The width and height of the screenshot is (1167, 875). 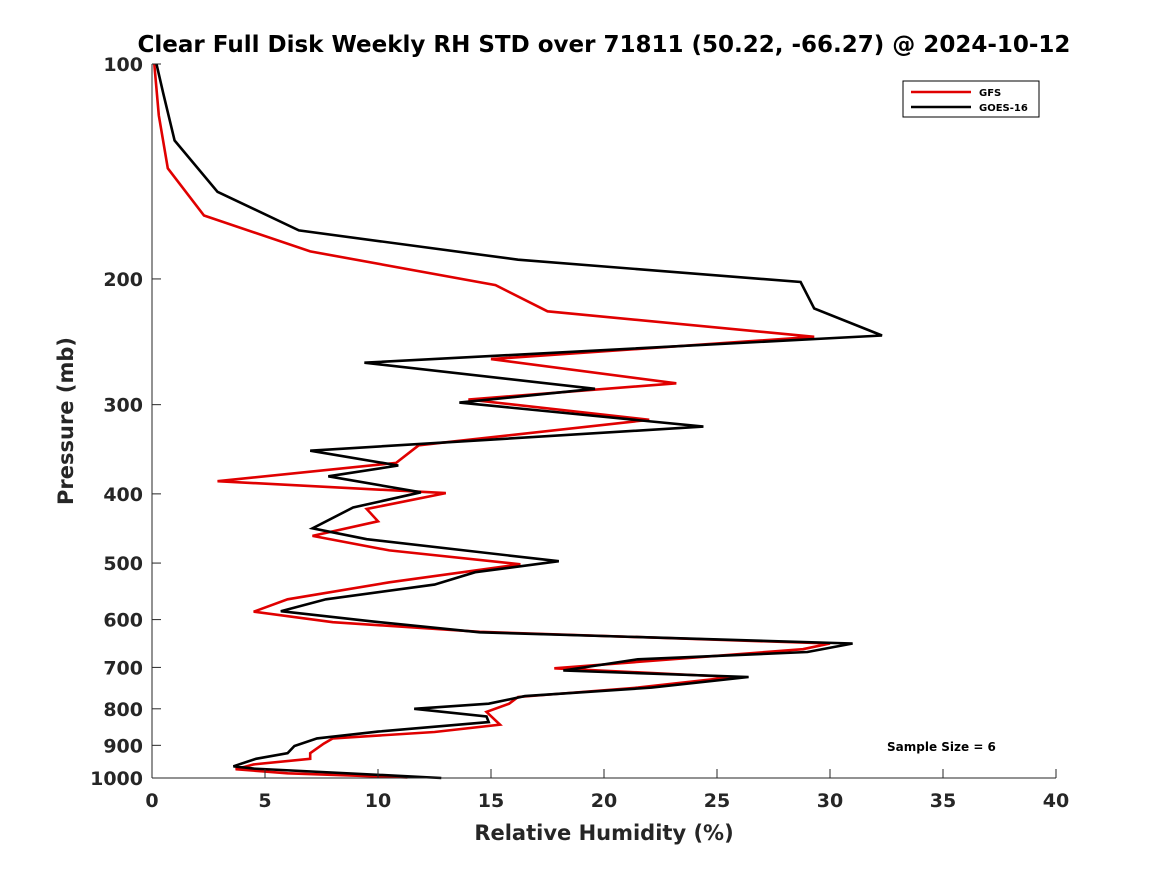 I want to click on y-tick-label: 400, so click(x=123, y=495).